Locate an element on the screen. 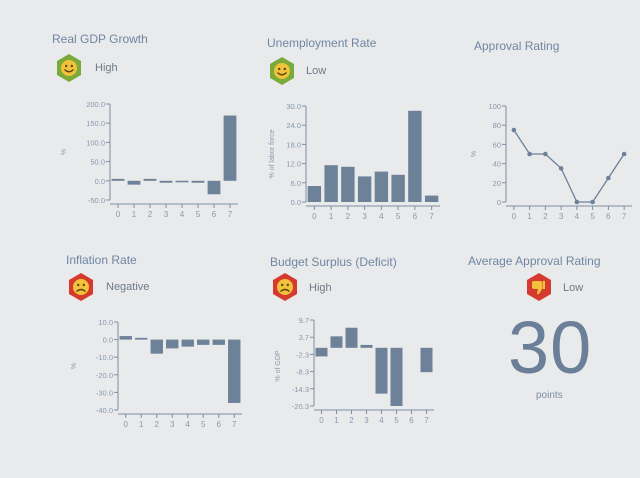  unemployment-status: Low is located at coordinates (316, 71).